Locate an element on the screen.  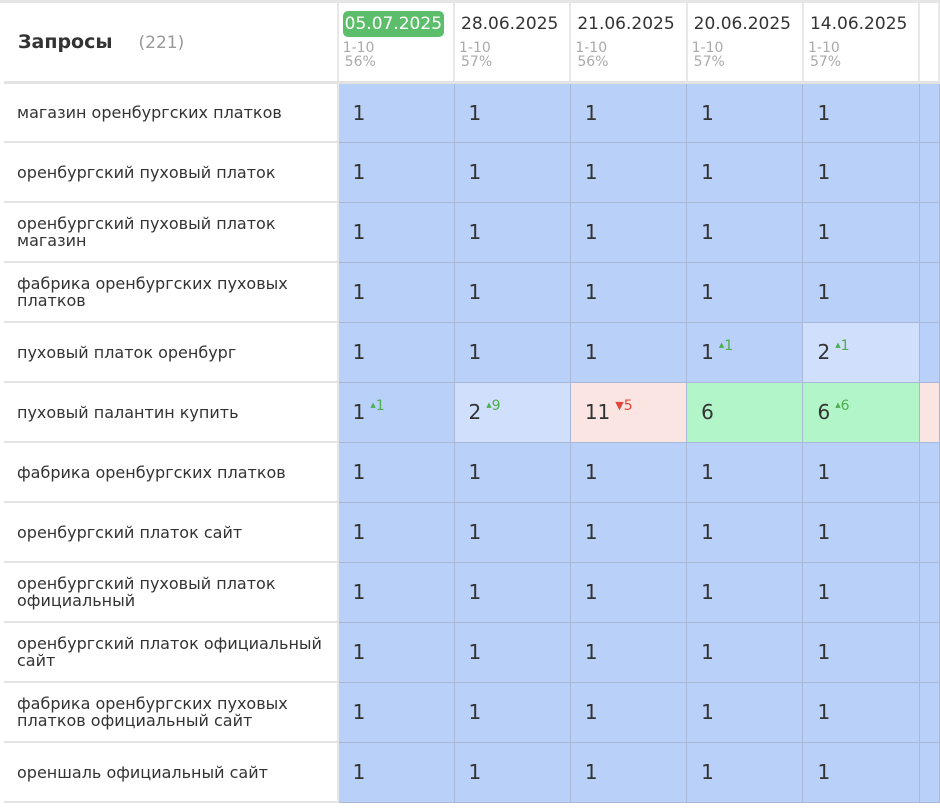
position-cell: 6 is located at coordinates (745, 412).